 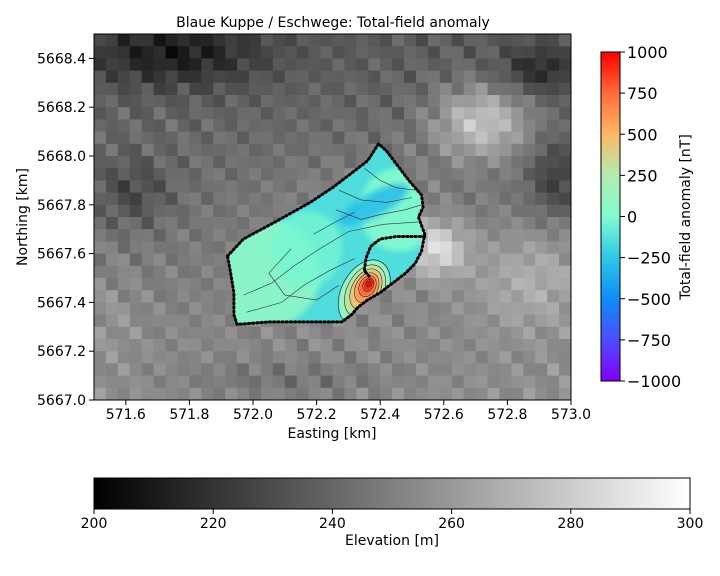 What do you see at coordinates (61, 59) in the screenshot?
I see `y-tick-label: 5668.4` at bounding box center [61, 59].